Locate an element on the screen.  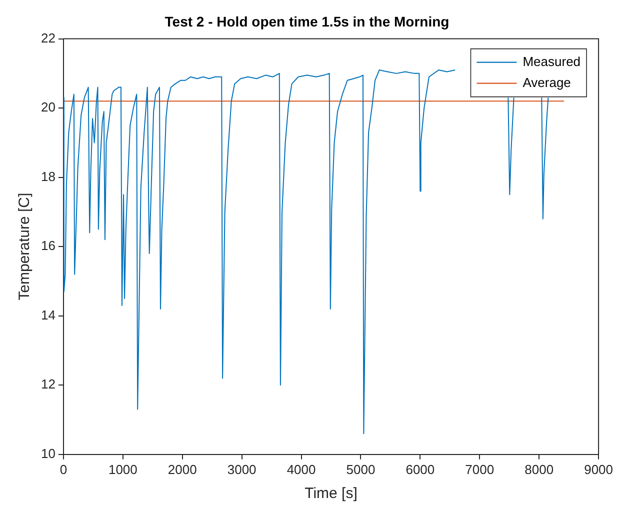
y-tick-label: 18 is located at coordinates (48, 176).